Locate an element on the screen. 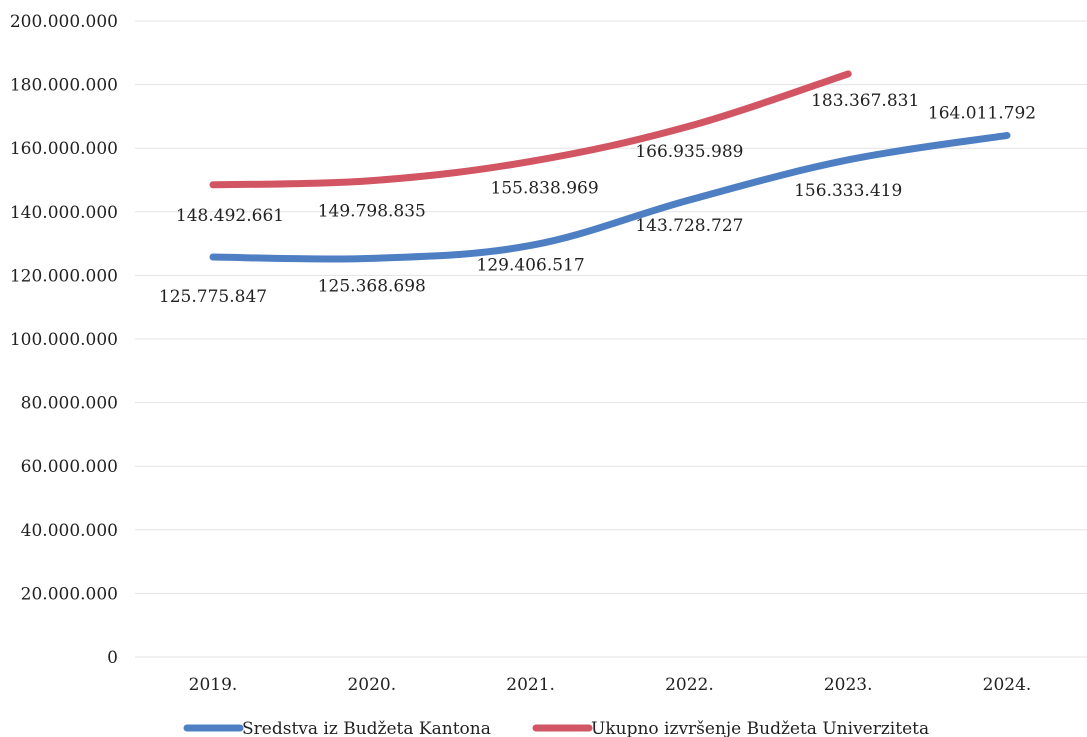  data-label: 143.728.727 is located at coordinates (689, 226).